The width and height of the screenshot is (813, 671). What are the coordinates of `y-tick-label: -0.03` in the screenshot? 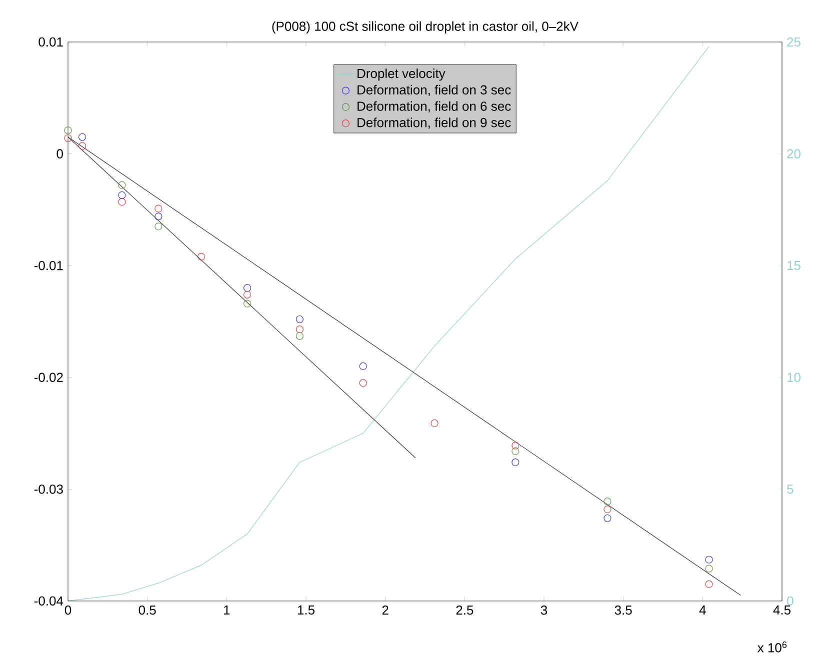 It's located at (48, 489).